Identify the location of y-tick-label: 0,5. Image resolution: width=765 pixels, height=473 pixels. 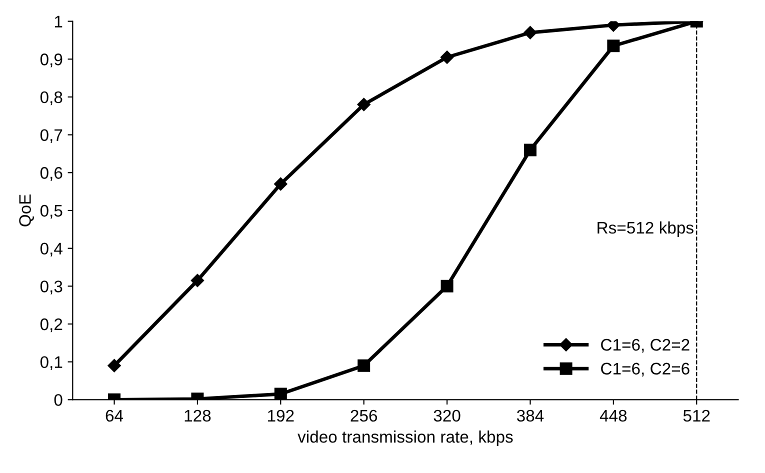
(51, 211).